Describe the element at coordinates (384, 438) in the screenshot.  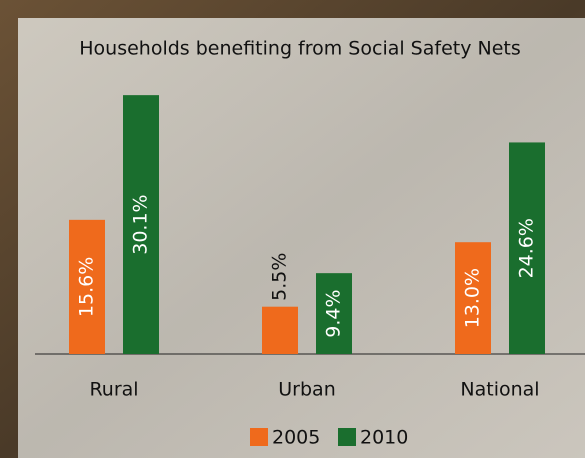
I see `legend-label: 2010` at that location.